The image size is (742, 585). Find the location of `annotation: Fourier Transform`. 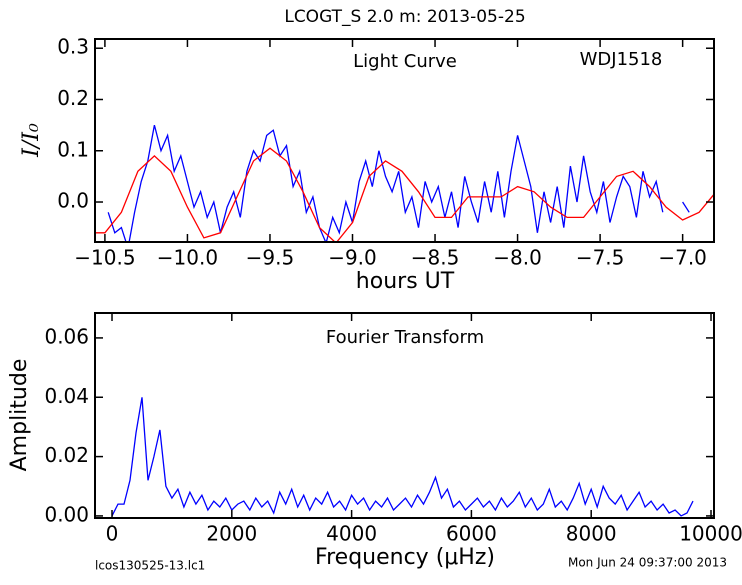

annotation: Fourier Transform is located at coordinates (405, 337).